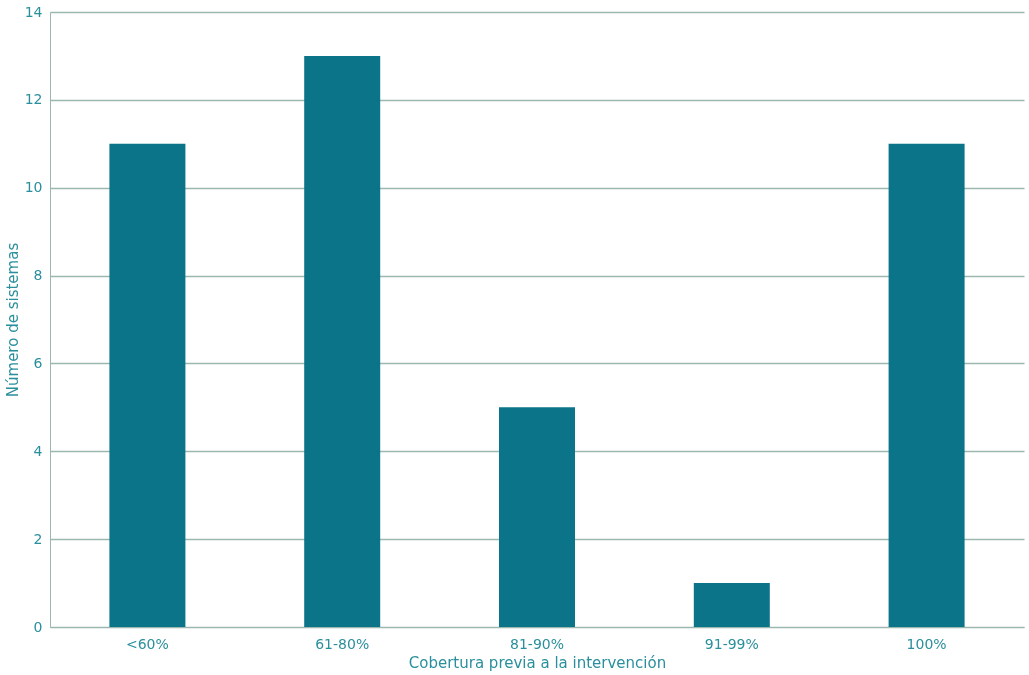  I want to click on y-tick-label: 12, so click(33, 99).